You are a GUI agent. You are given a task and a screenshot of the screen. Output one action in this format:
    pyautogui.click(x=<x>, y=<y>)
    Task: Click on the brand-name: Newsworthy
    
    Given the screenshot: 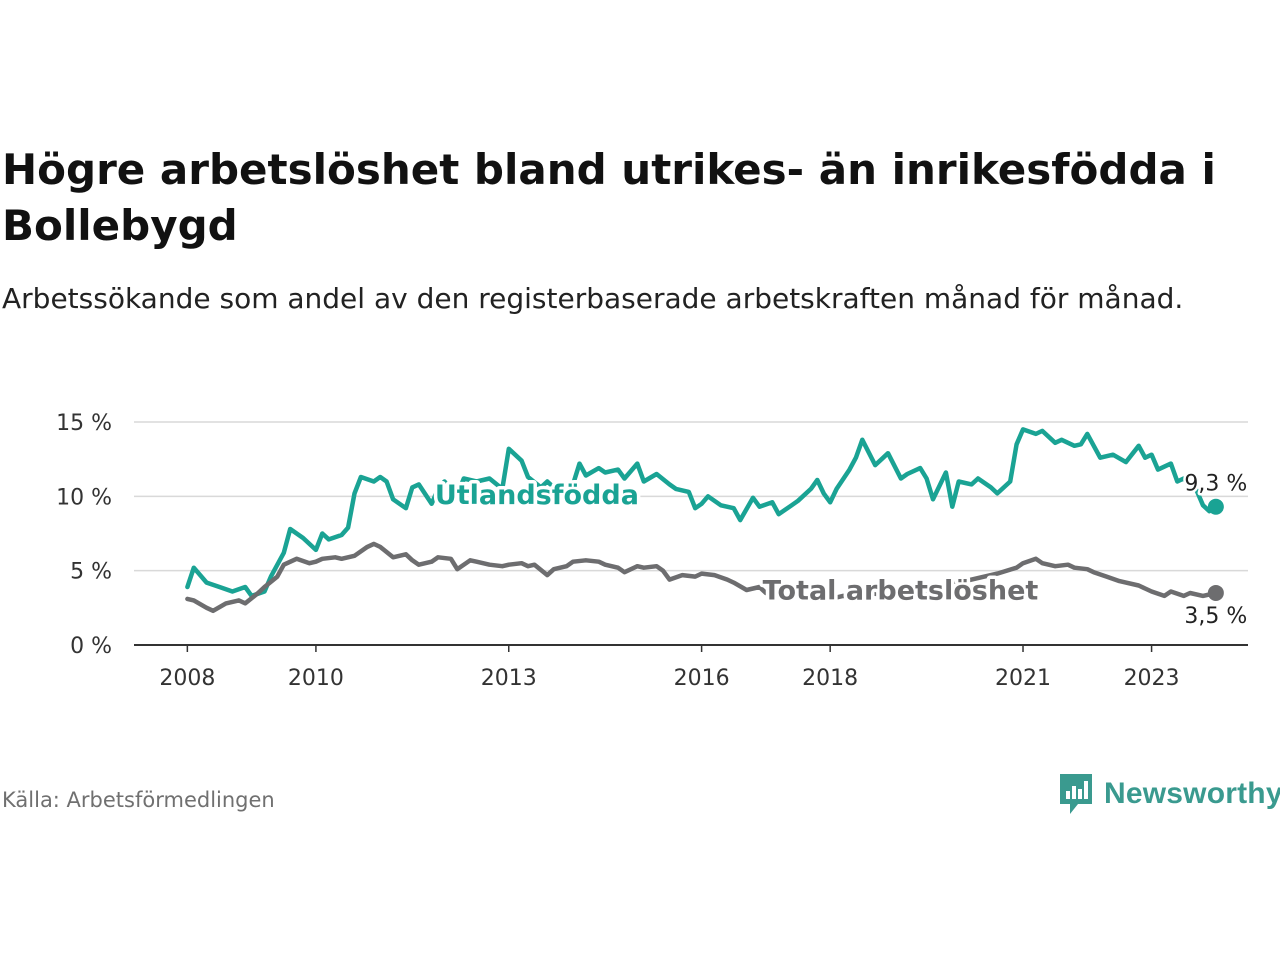 What is the action you would take?
    pyautogui.click(x=1192, y=793)
    